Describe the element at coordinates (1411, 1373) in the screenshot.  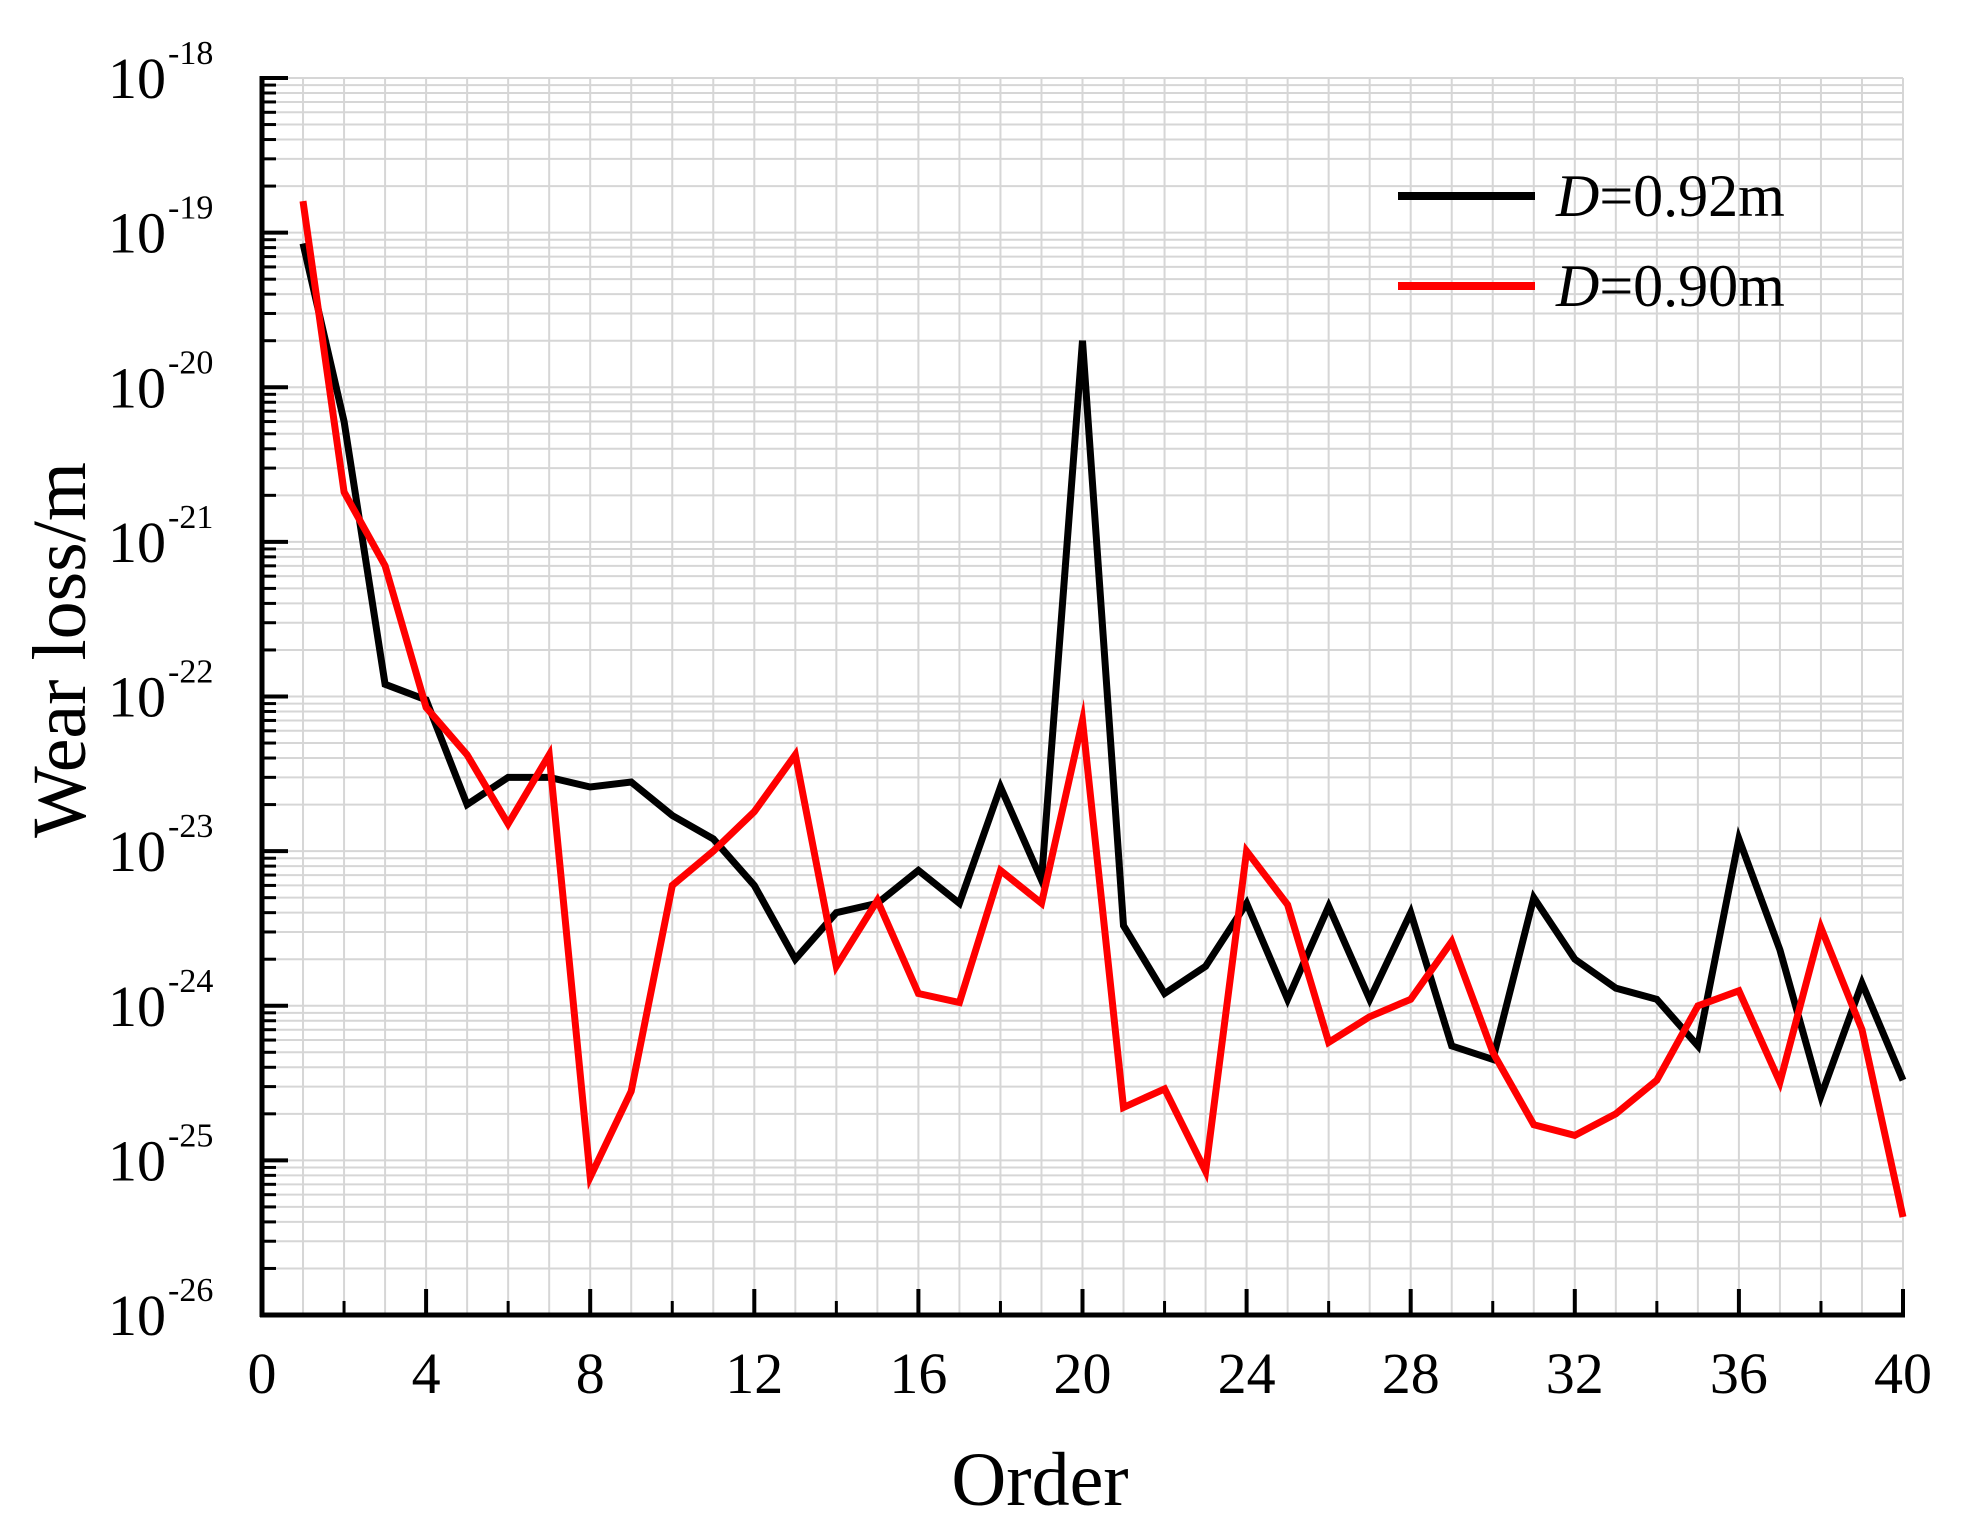
I see `x-tick-label: 28` at that location.